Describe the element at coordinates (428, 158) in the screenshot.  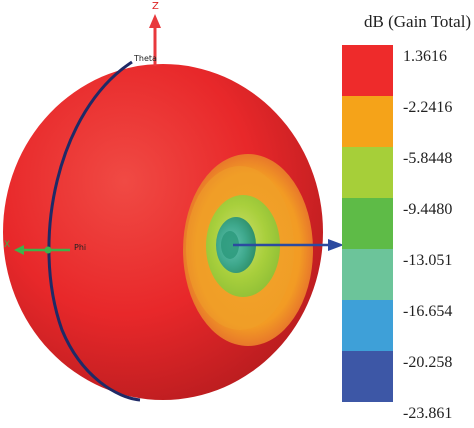
I see `legend-tick-label: -5.8448` at that location.